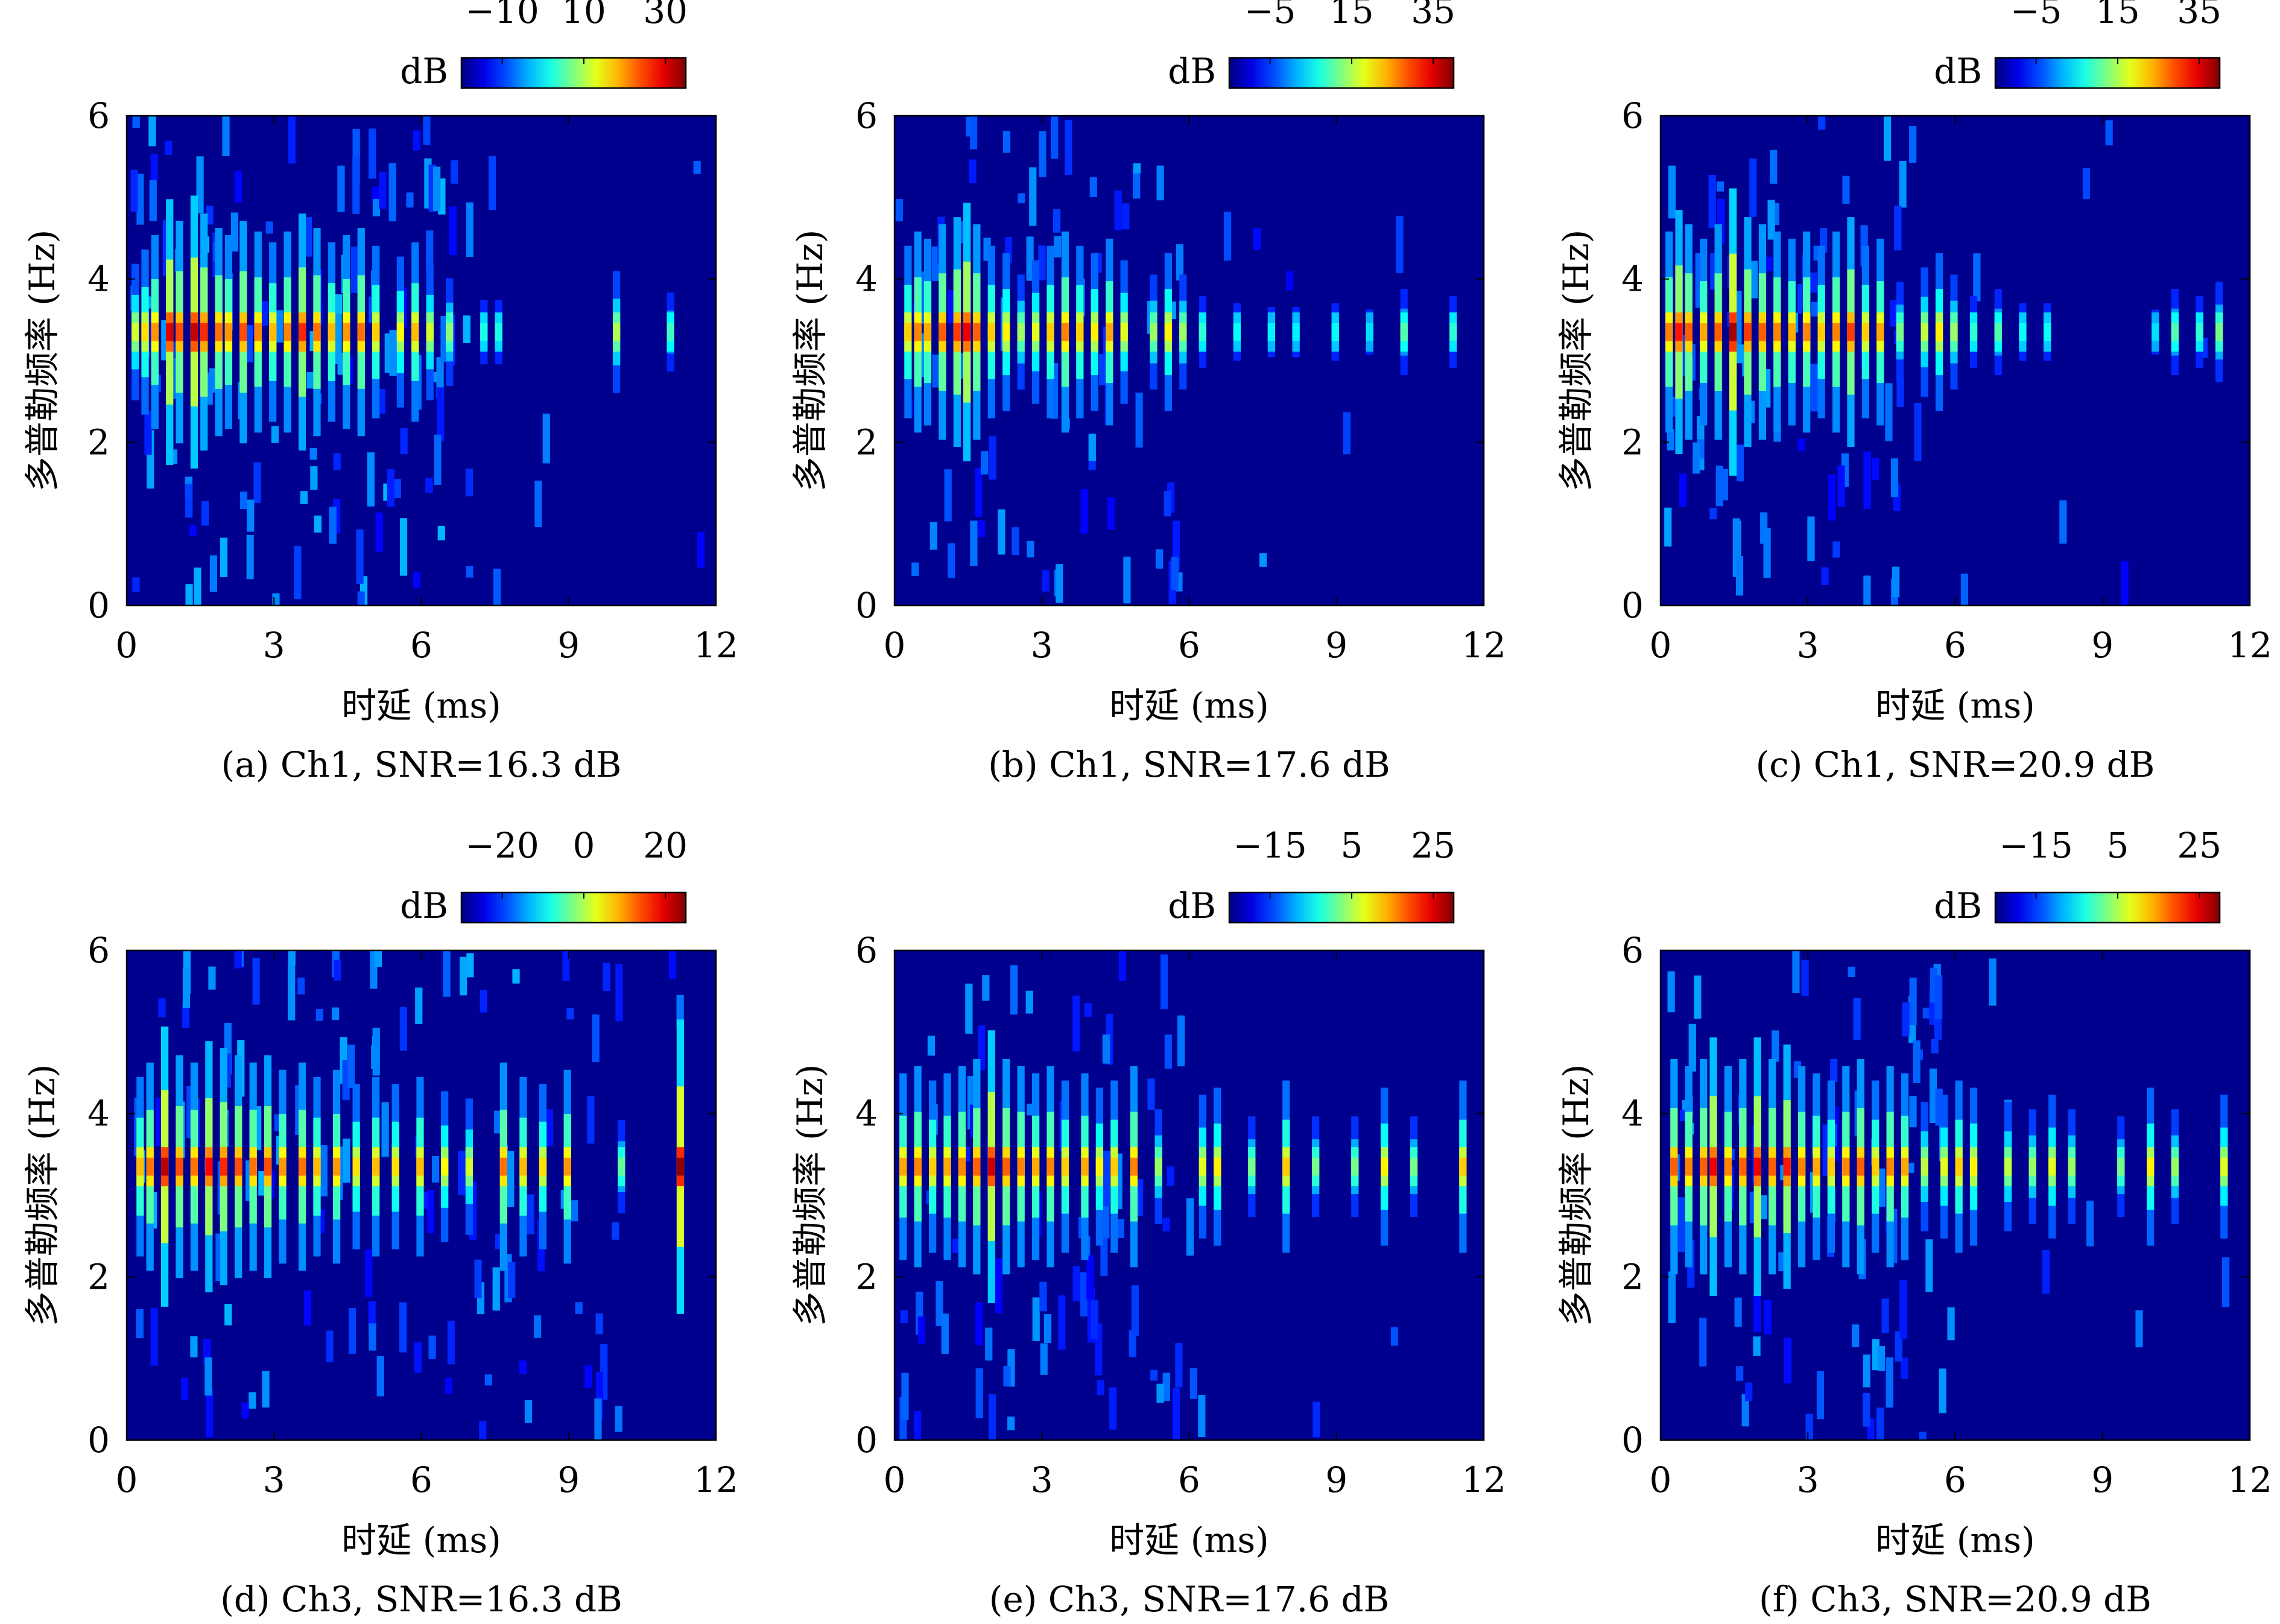 The width and height of the screenshot is (2280, 1624). I want to click on x-tick-label: 3, so click(1808, 645).